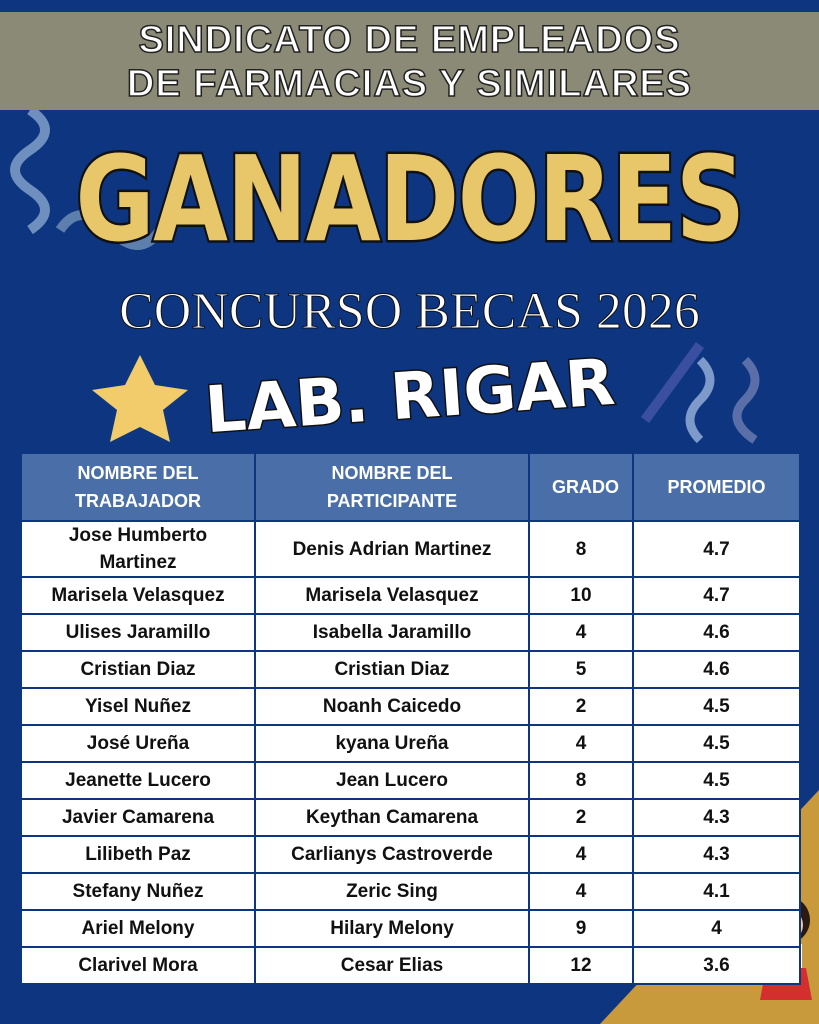 The height and width of the screenshot is (1024, 819). Describe the element at coordinates (392, 928) in the screenshot. I see `table-cell: Hilary Melony` at that location.